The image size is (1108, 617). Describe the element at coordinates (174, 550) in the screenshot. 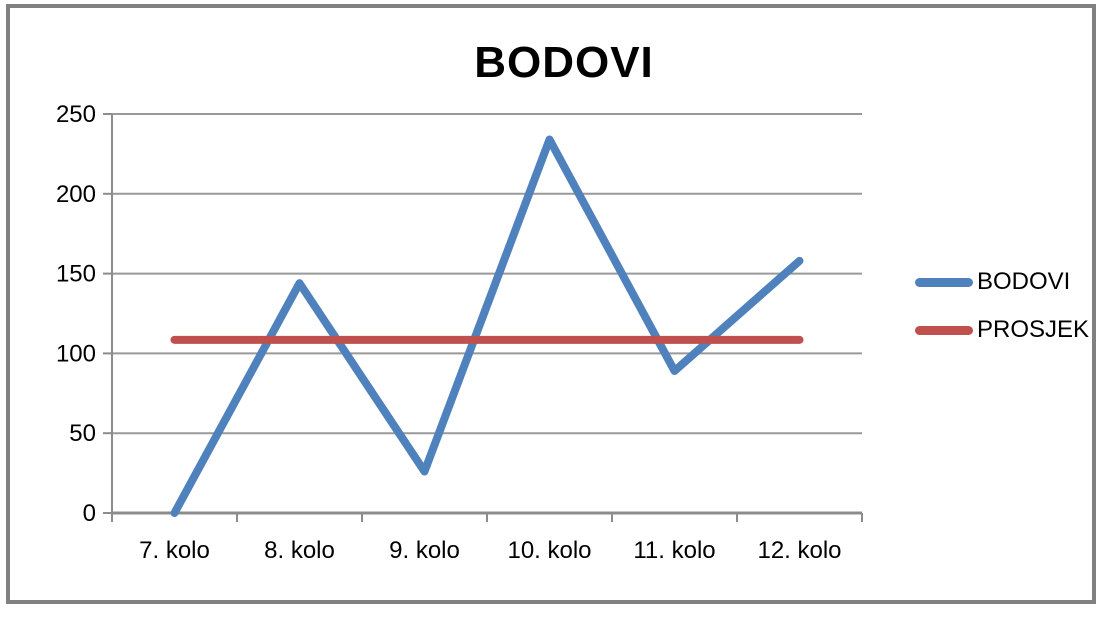

I see `x-tick-label: 7. kolo` at that location.